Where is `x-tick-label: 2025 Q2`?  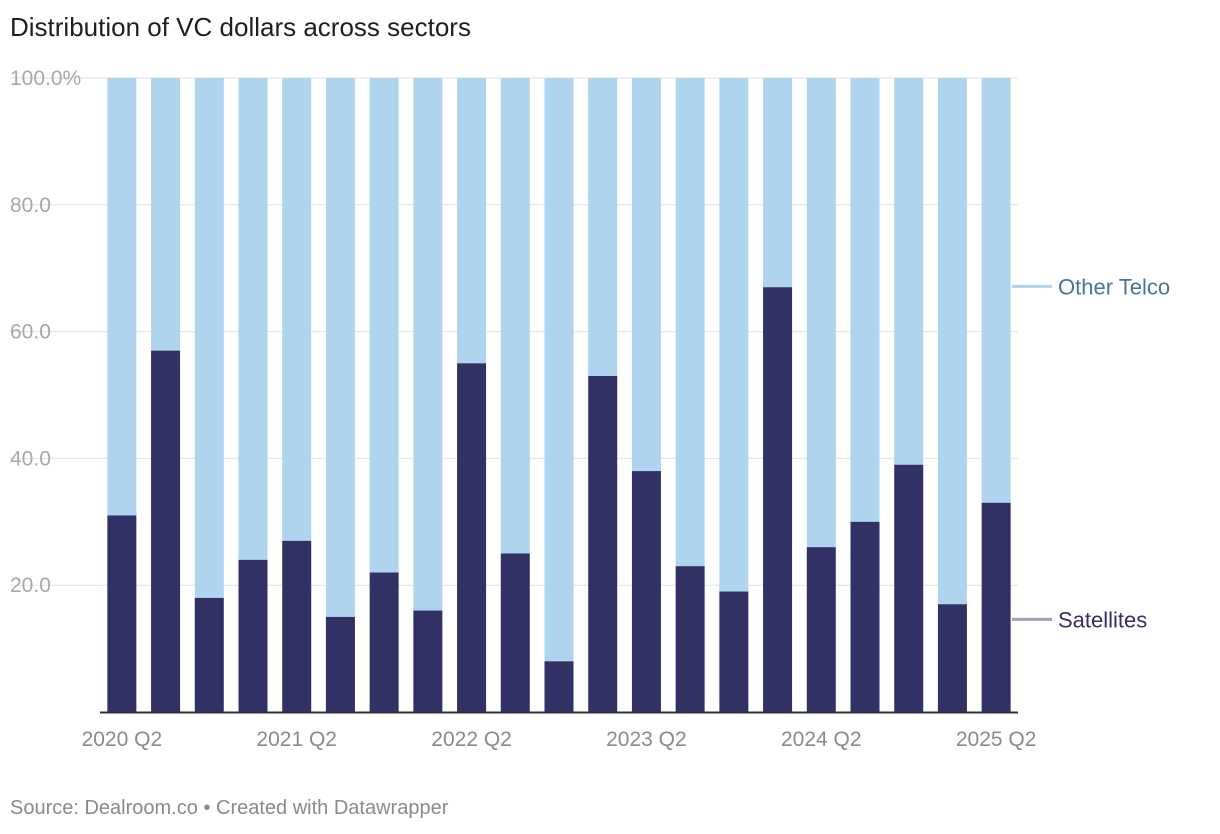
x-tick-label: 2025 Q2 is located at coordinates (996, 739).